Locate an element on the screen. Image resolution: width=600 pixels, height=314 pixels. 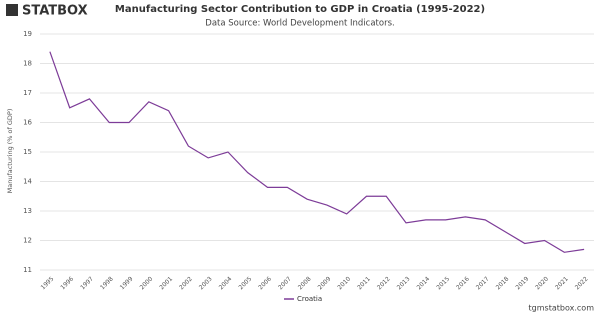
x-tick-label: 2015 is located at coordinates (443, 283).